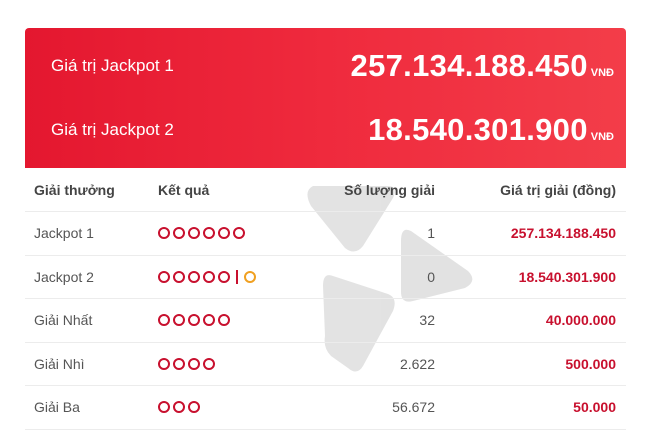 Image resolution: width=660 pixels, height=440 pixels. I want to click on jackpot1-currency: VNĐ, so click(602, 73).